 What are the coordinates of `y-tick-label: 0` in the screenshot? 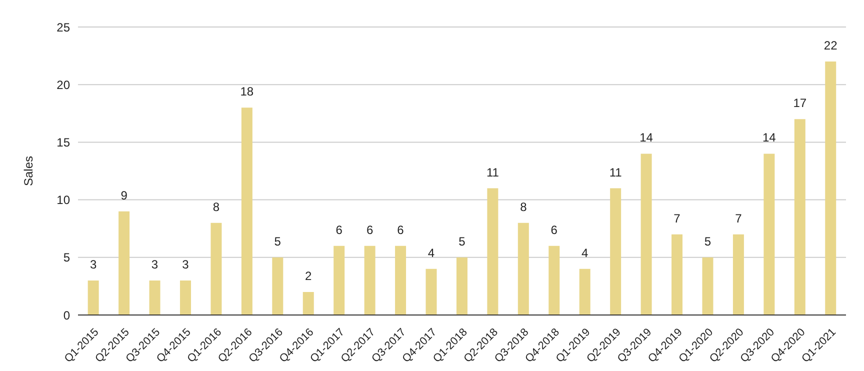 It's located at (66, 315).